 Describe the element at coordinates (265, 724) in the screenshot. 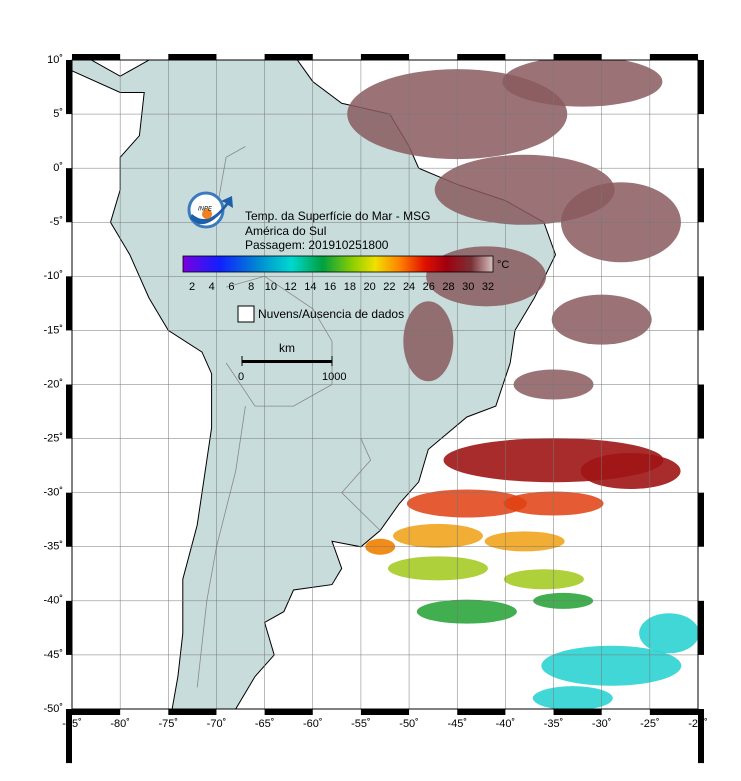

I see `lon-label: -65˚` at that location.